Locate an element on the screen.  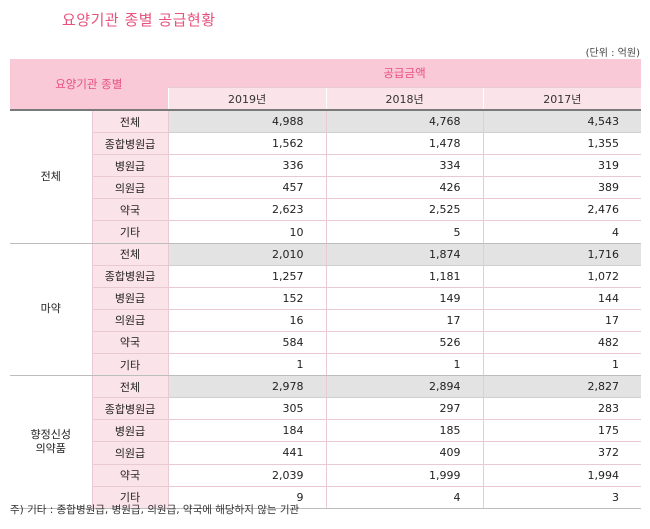
value-cell: 1,355 is located at coordinates (562, 144).